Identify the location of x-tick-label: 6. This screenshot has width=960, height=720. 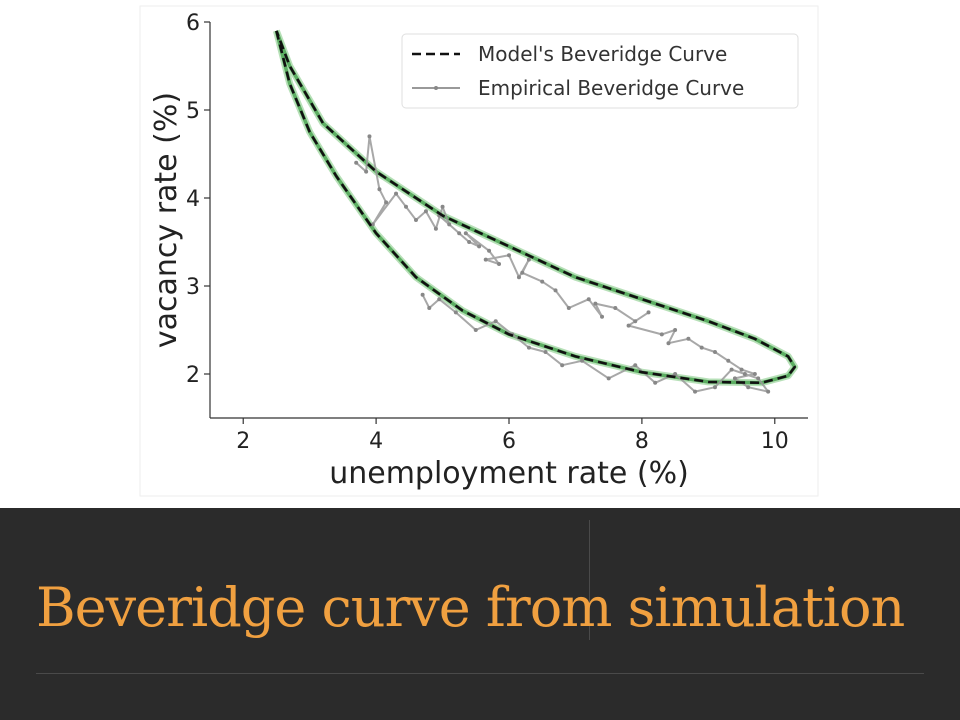
(509, 441).